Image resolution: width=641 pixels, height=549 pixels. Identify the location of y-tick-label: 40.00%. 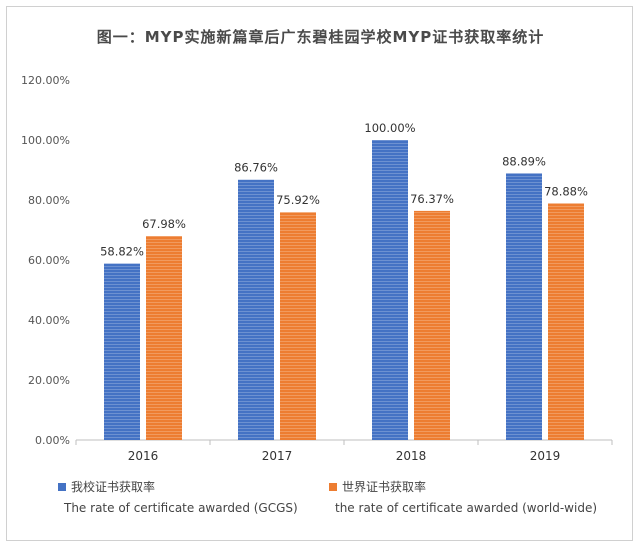
(49, 320).